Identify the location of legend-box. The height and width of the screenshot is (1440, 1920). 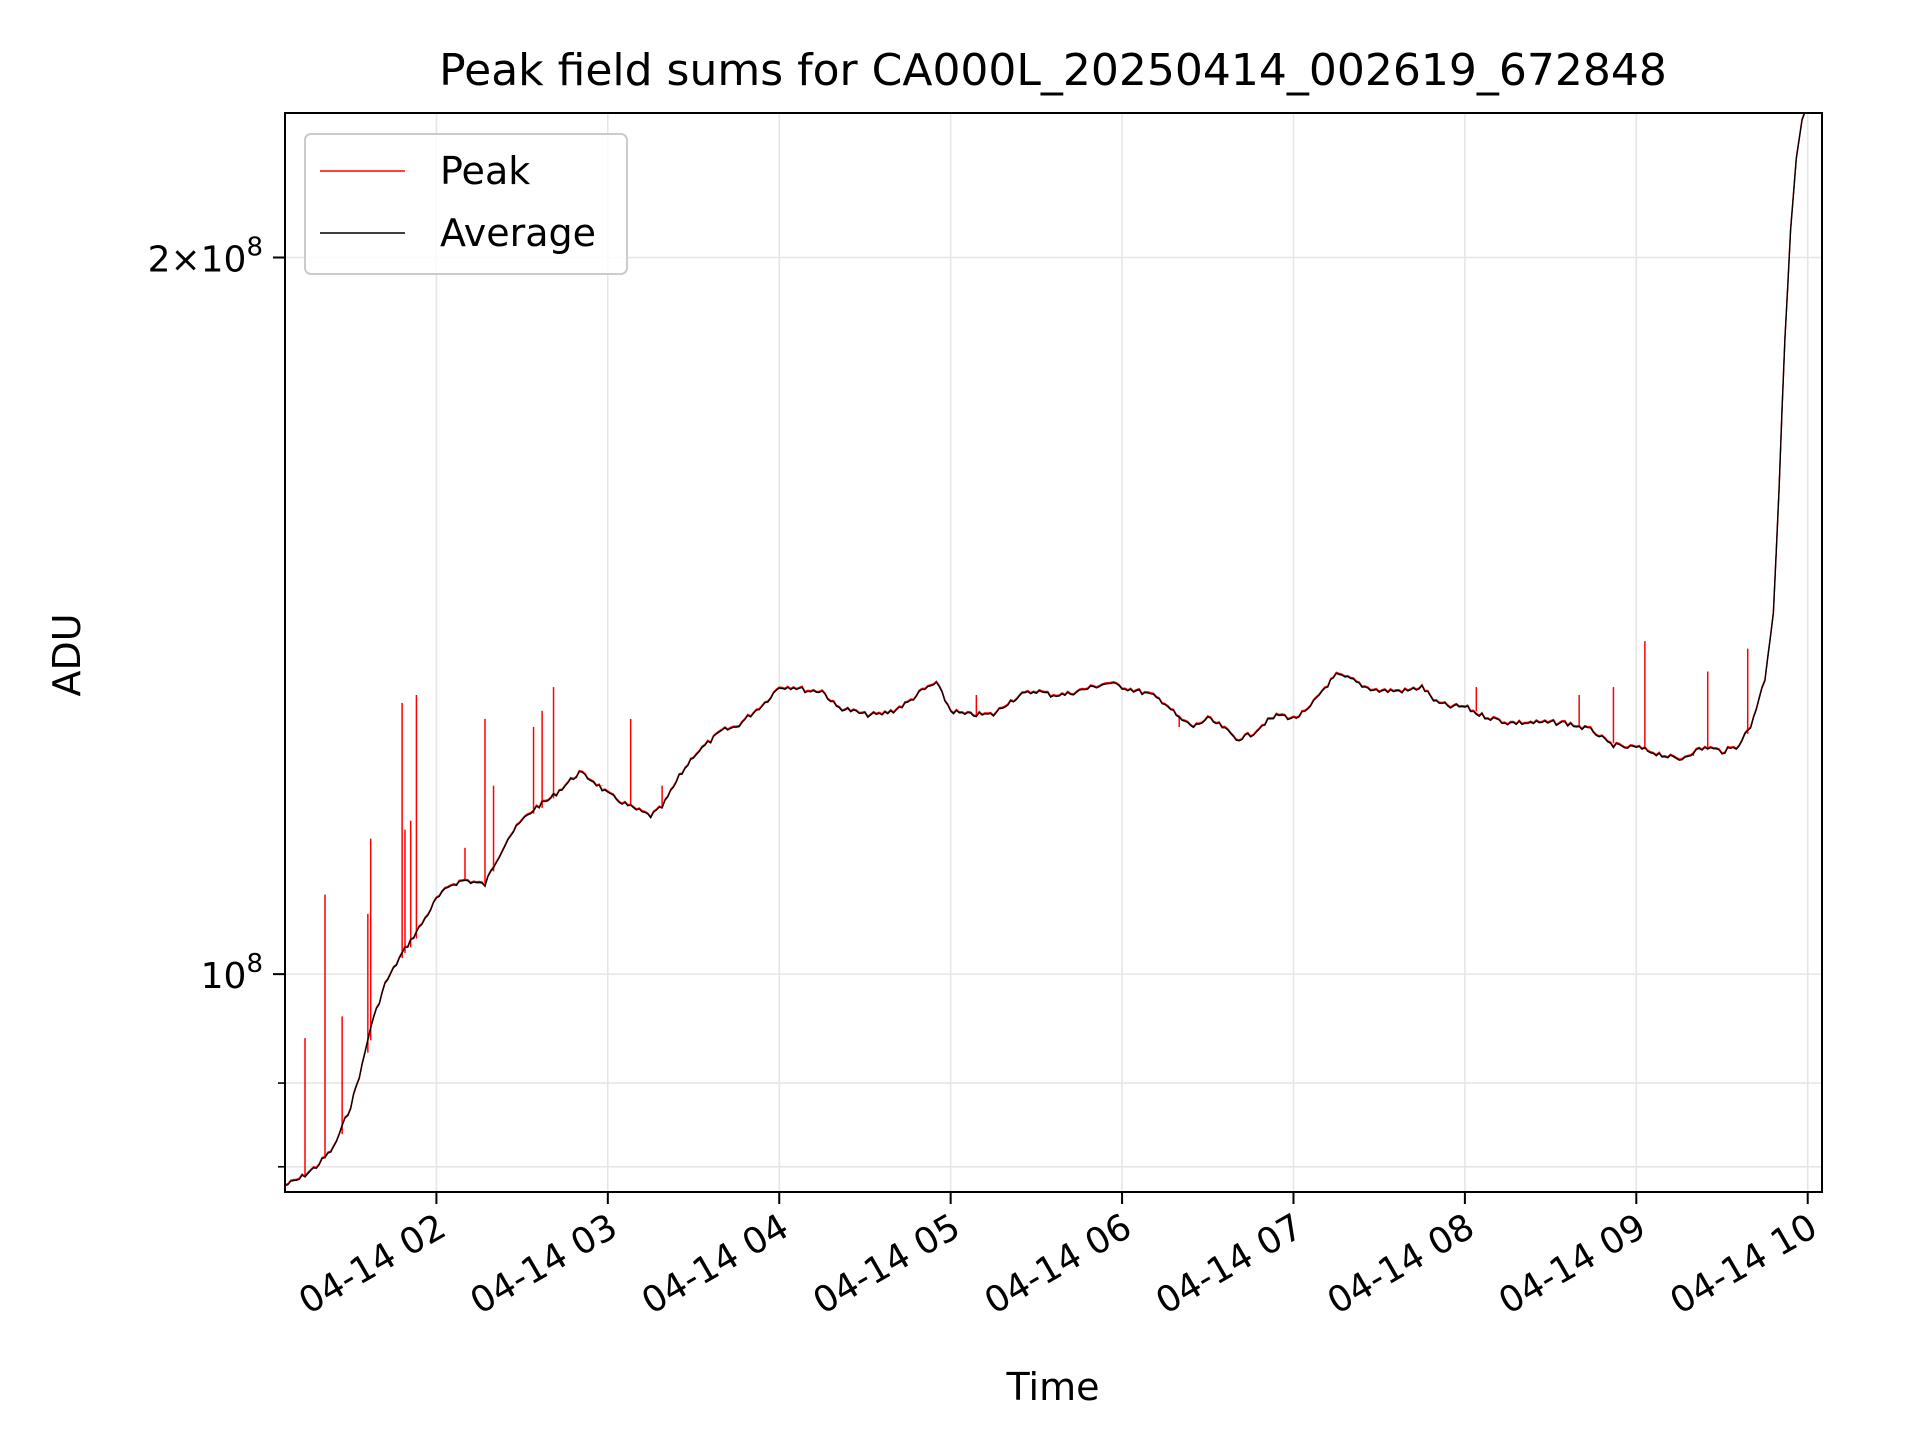
(466, 204).